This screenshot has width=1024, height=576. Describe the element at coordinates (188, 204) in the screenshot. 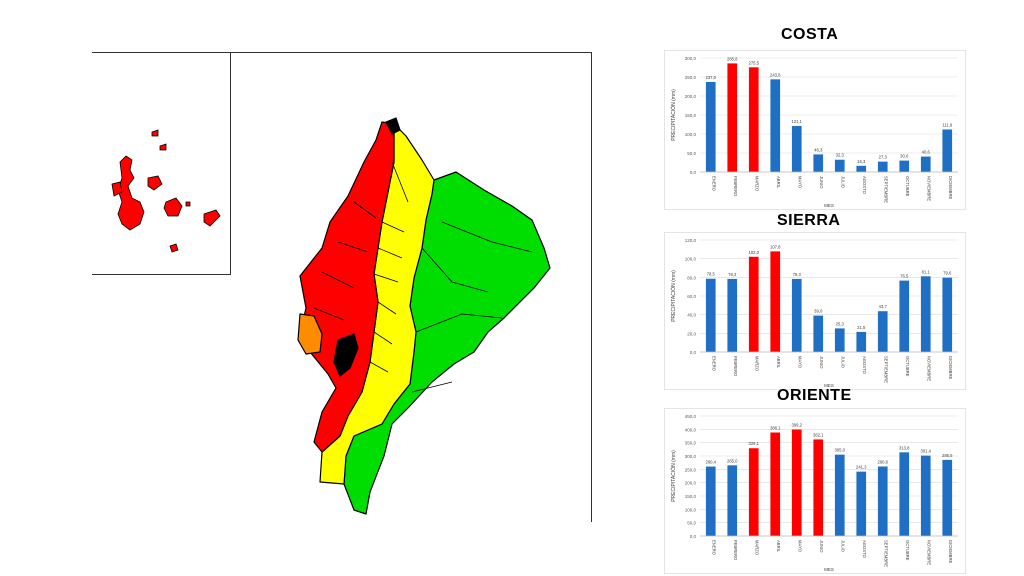

I see `galapagos-island-small` at that location.